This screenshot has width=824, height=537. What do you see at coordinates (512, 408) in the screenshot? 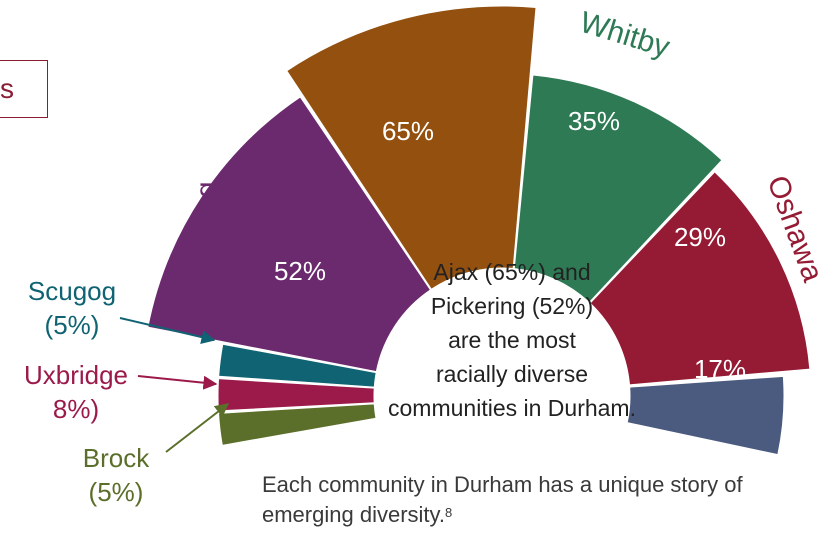
I see `center-annotation-line: communities in Durham.` at bounding box center [512, 408].